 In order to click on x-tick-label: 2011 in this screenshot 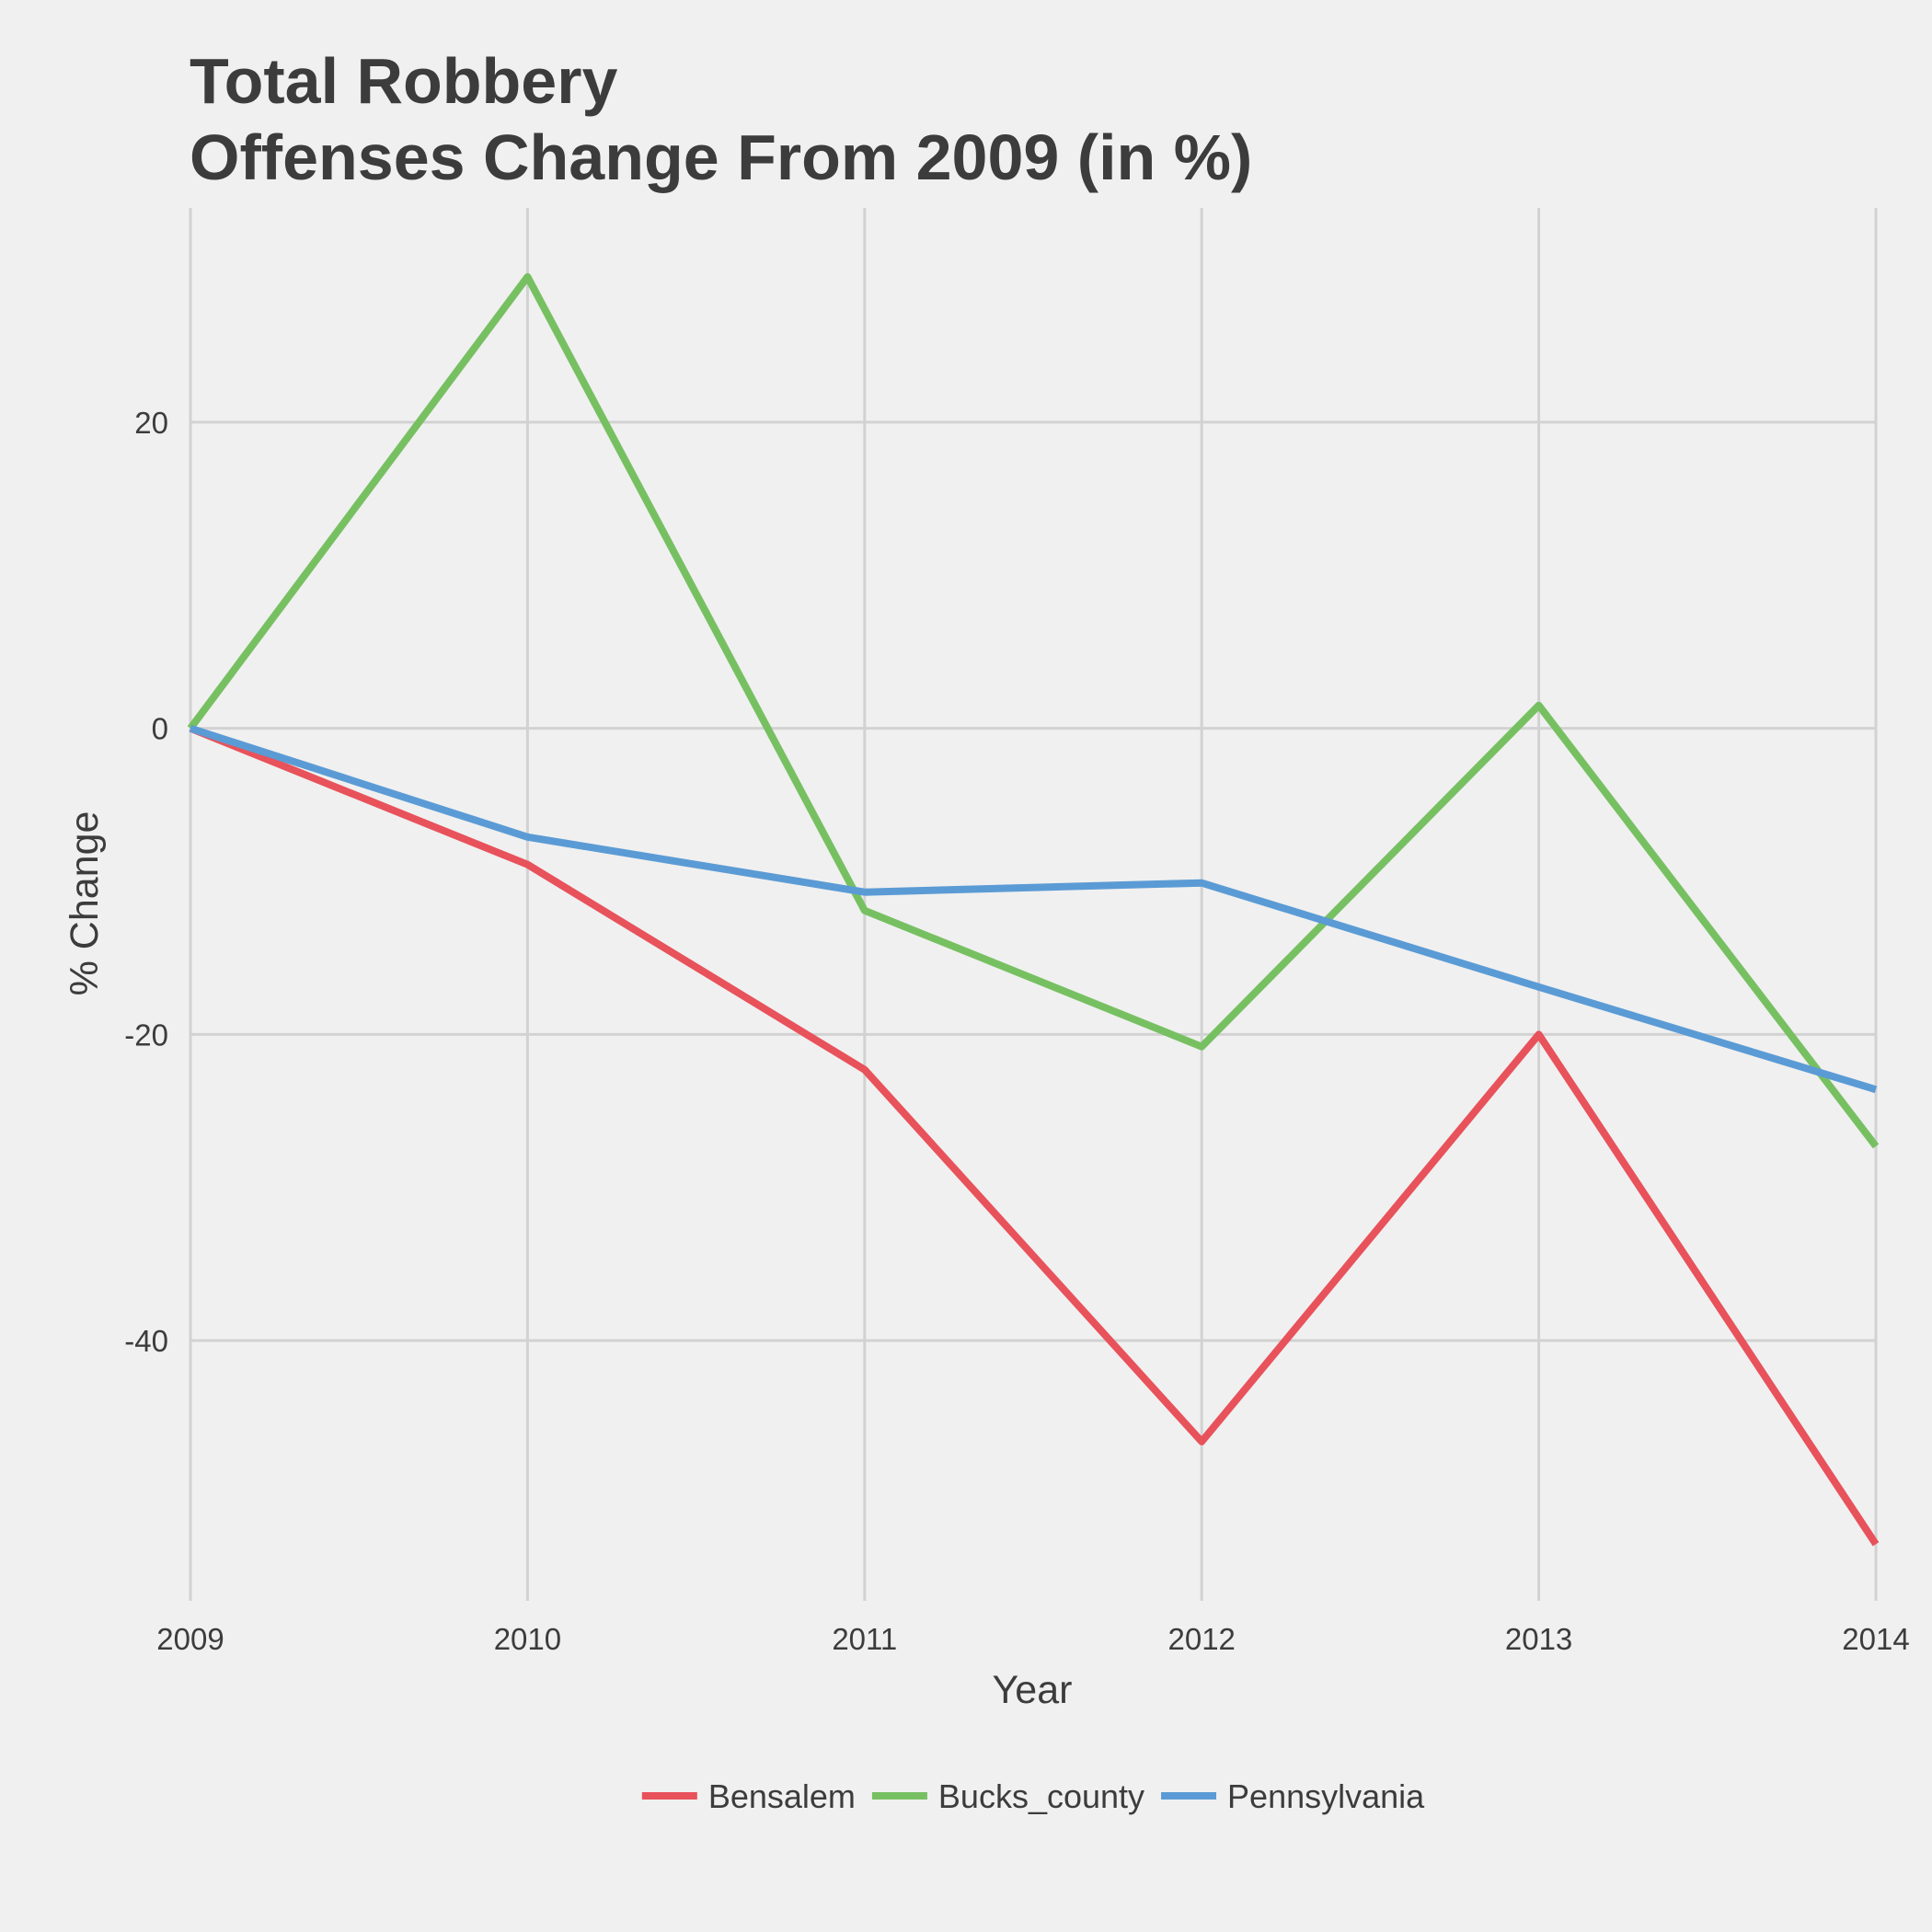, I will do `click(864, 1639)`.